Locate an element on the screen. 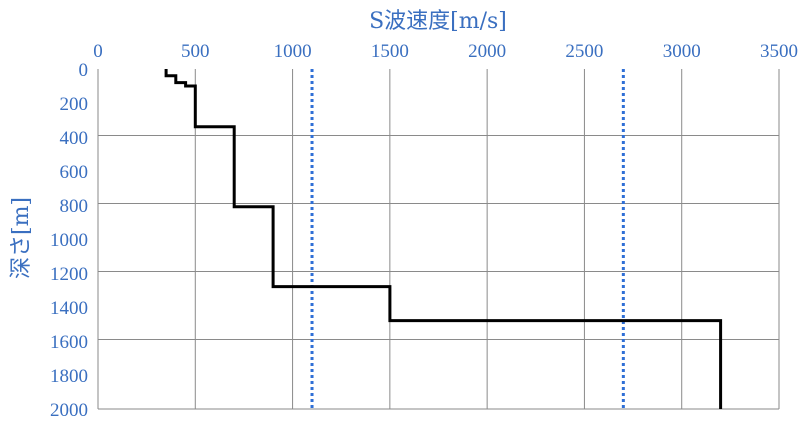 The height and width of the screenshot is (426, 810). y-tick-label: 1000 is located at coordinates (69, 240).